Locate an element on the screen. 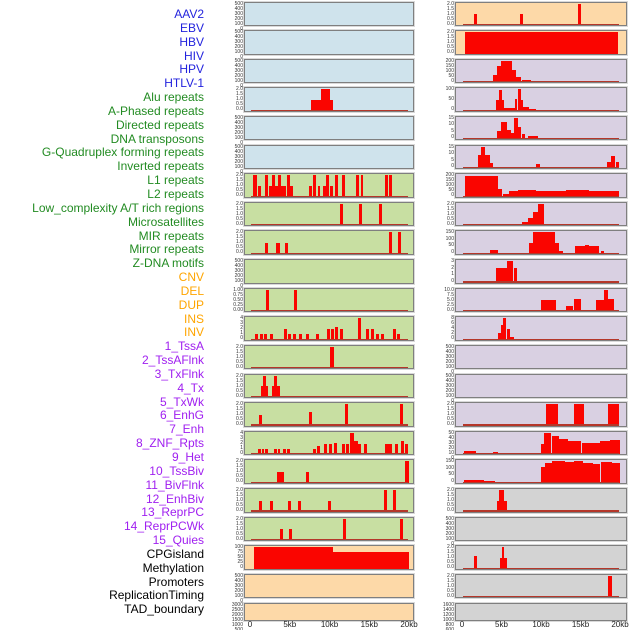  track-label-inverted-repeats: Inverted repeats is located at coordinates (160, 166).